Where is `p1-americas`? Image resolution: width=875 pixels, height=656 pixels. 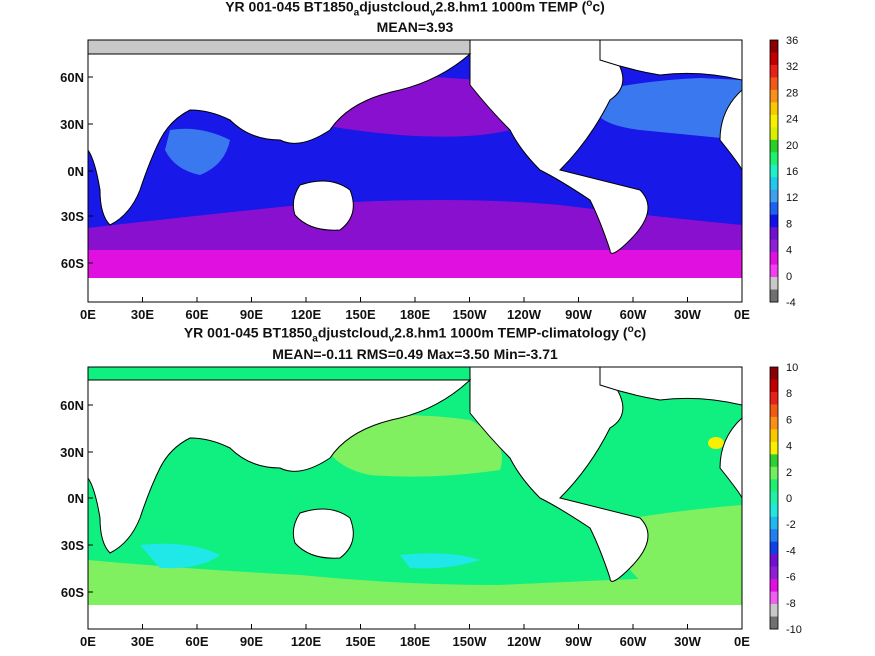 p1-americas is located at coordinates (559, 147).